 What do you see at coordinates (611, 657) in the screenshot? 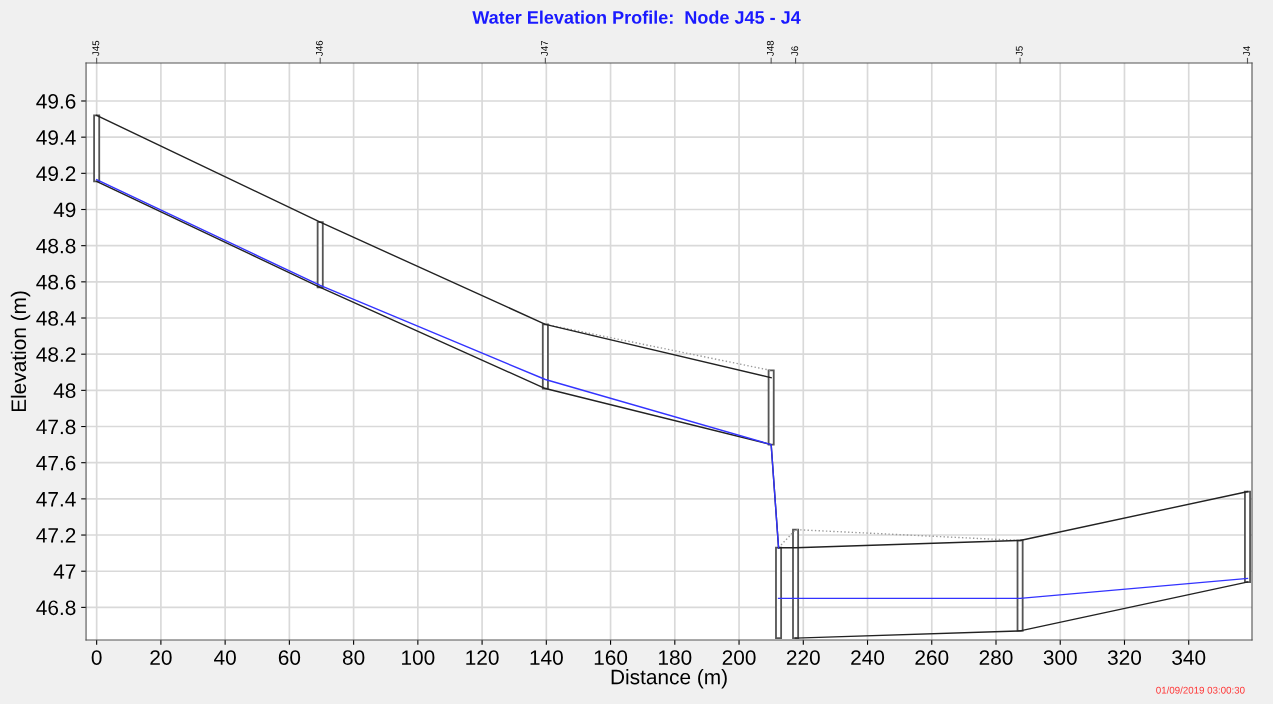
I see `x-tick-label: 160` at bounding box center [611, 657].